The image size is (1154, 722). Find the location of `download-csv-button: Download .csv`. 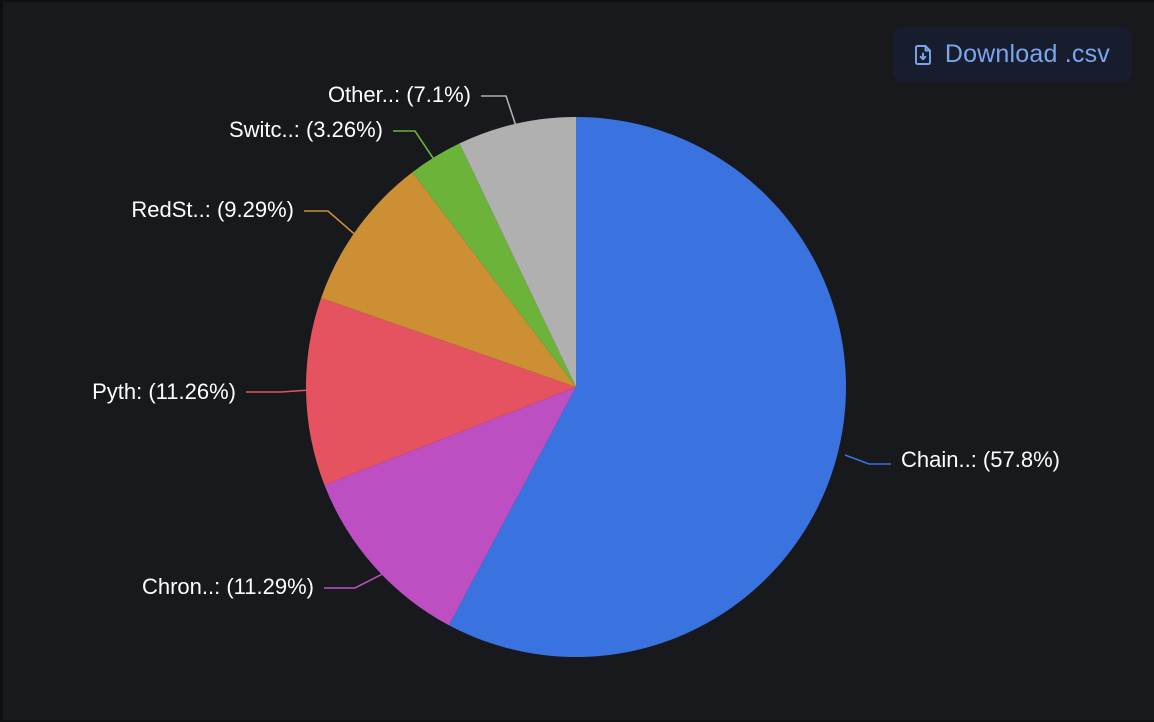

download-csv-button: Download .csv is located at coordinates (1012, 54).